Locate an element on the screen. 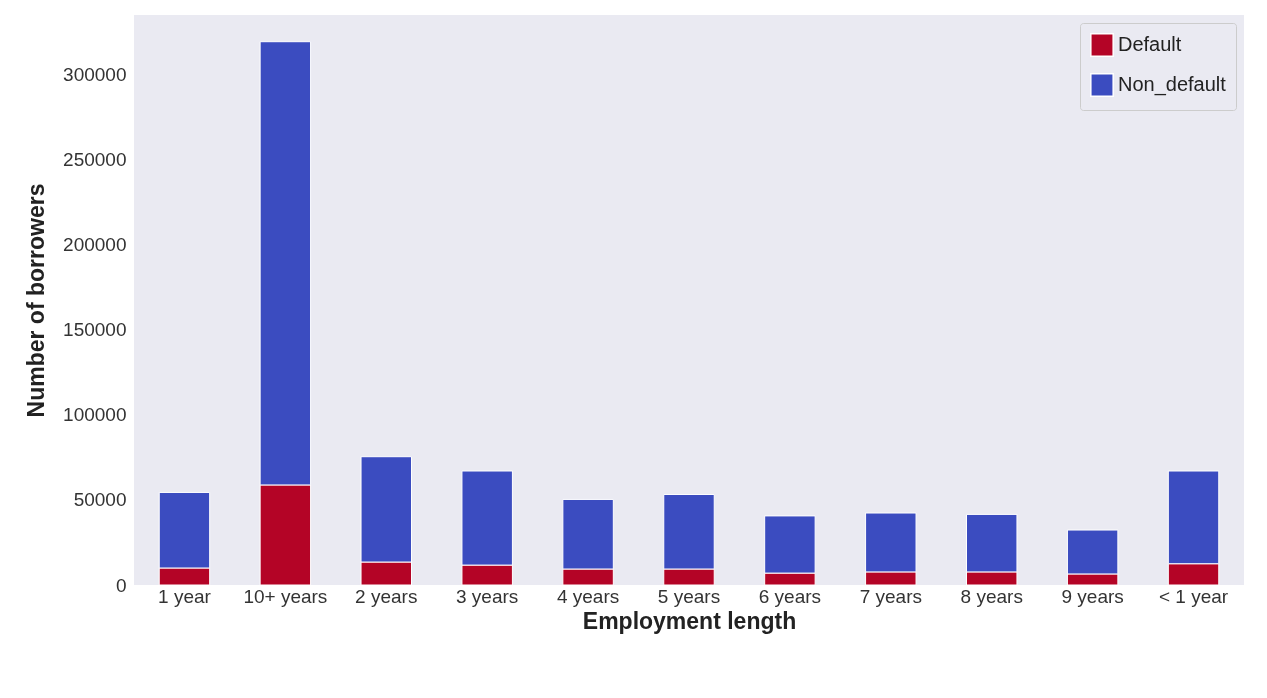 Image resolution: width=1267 pixels, height=698 pixels. y-tick-label: 0 is located at coordinates (121, 585).